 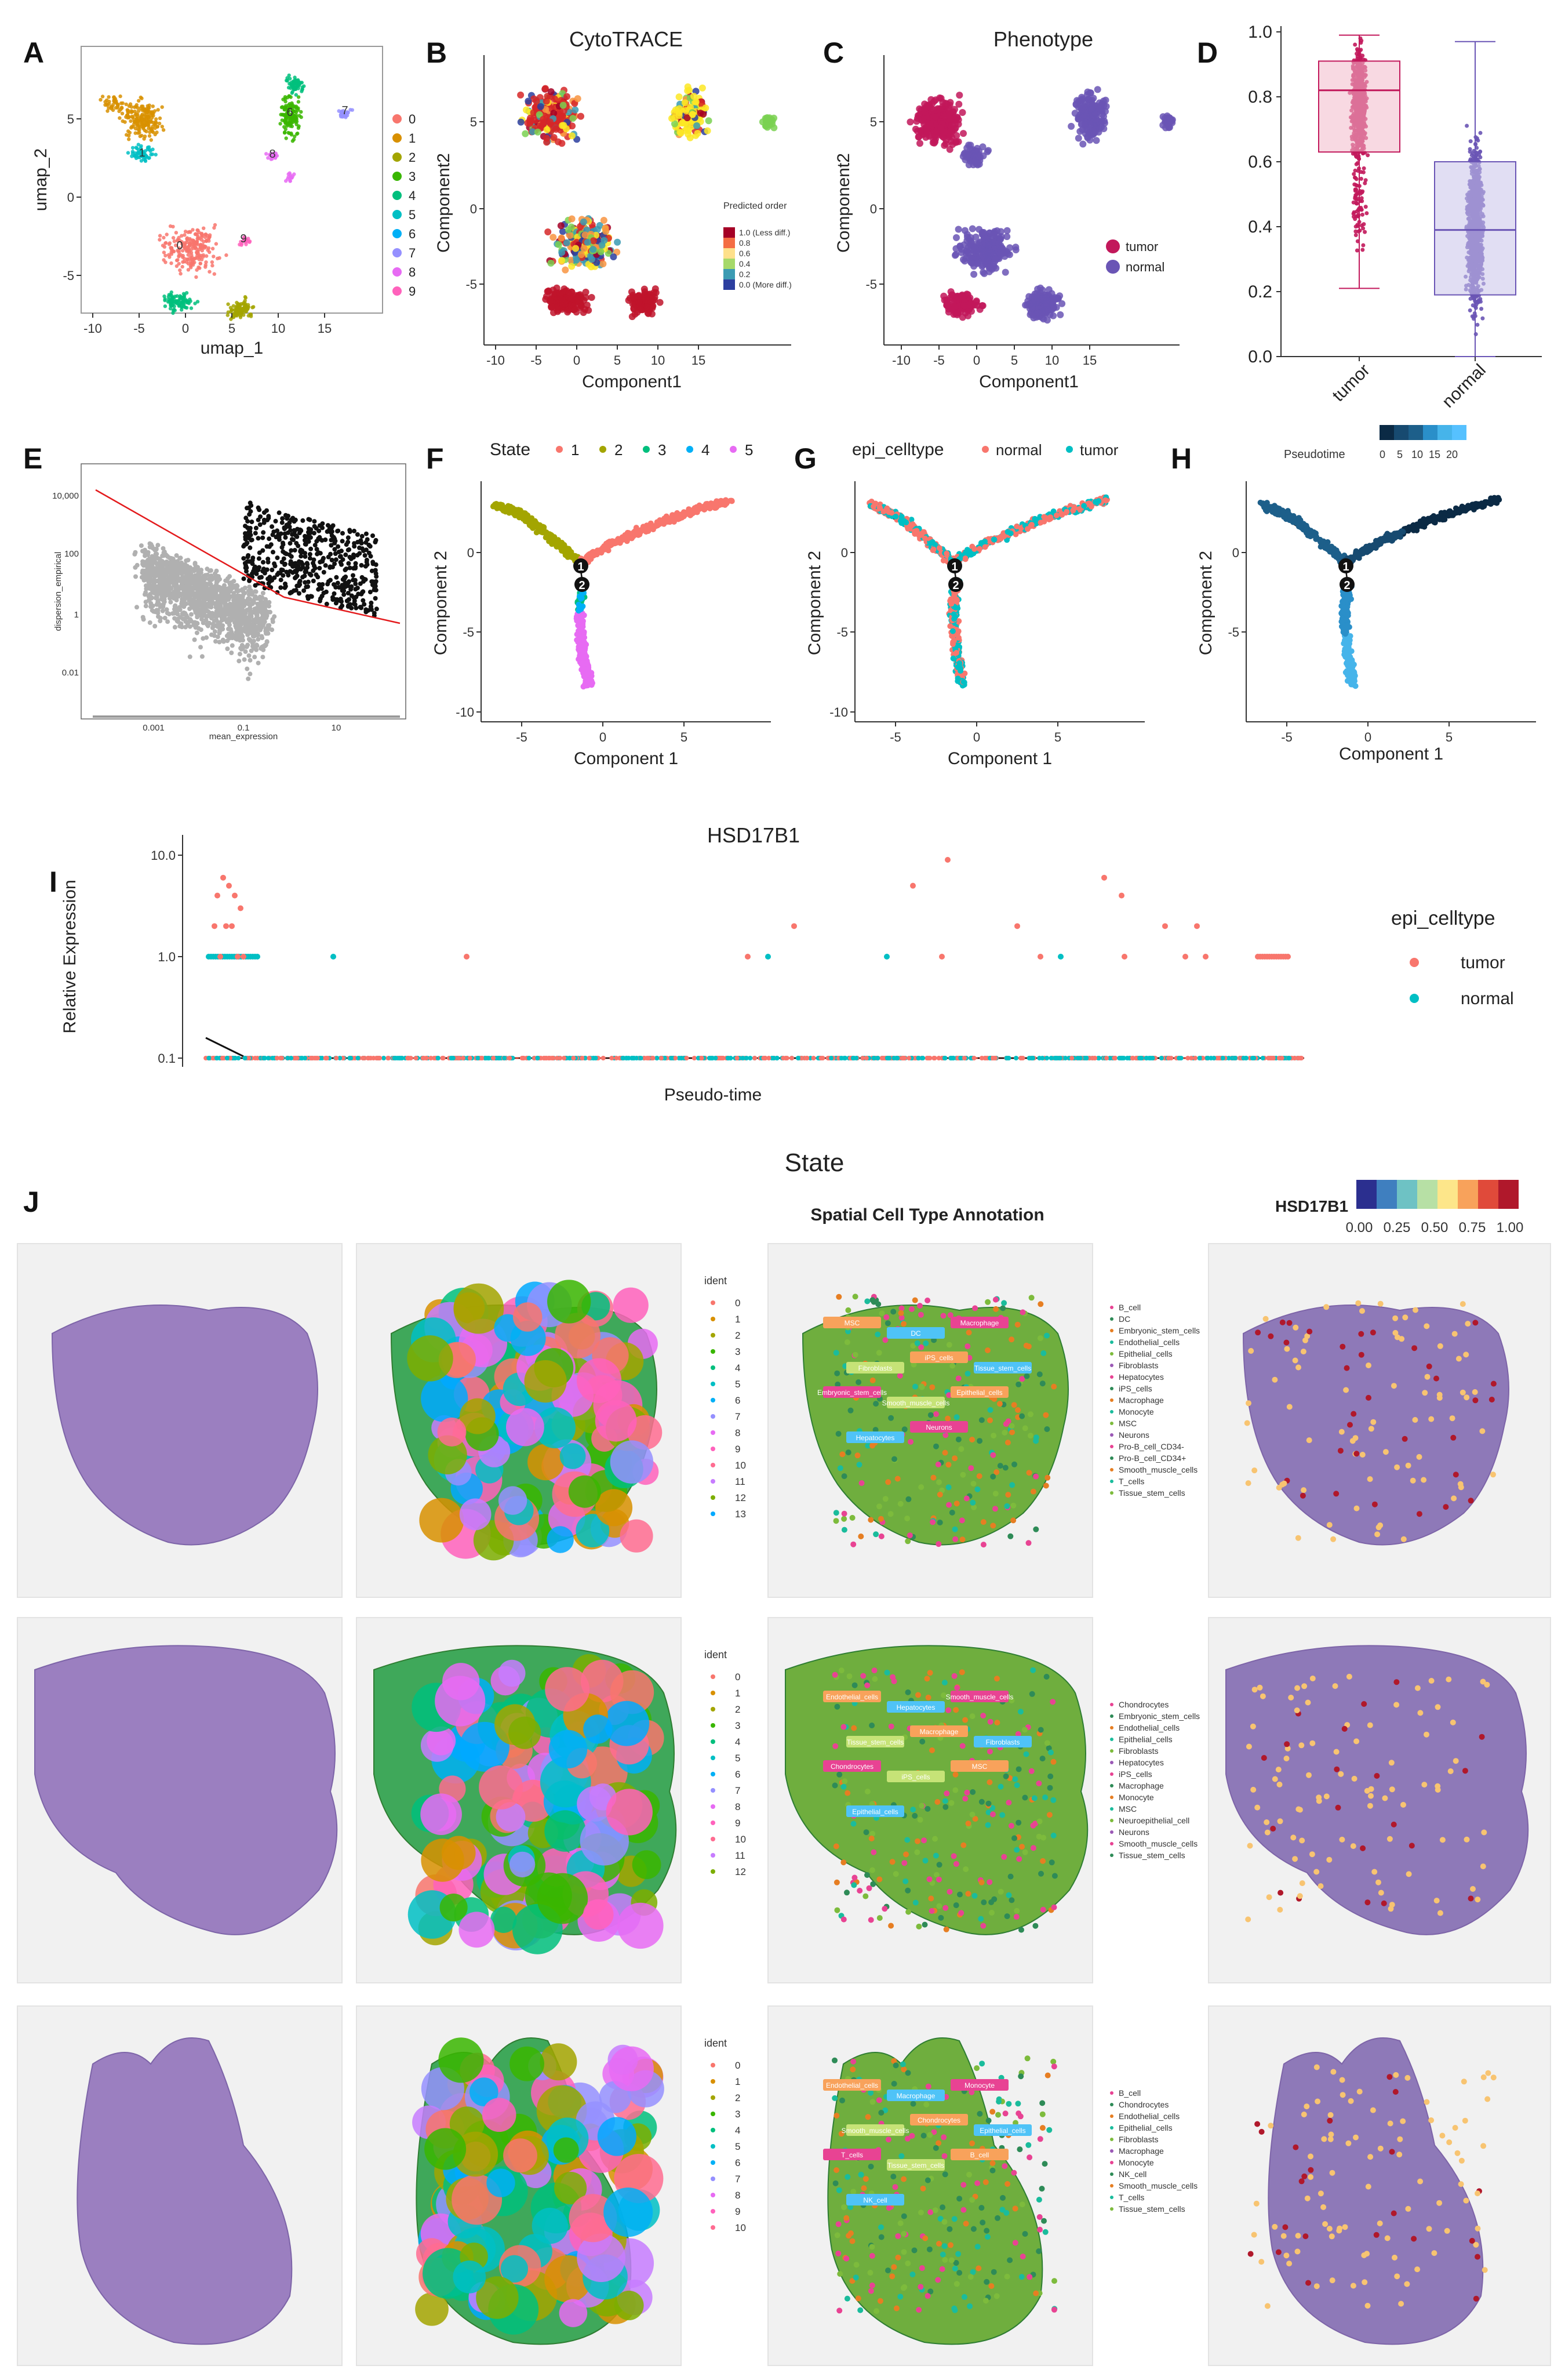 What do you see at coordinates (1207, 53) in the screenshot?
I see `panel-label-d: D` at bounding box center [1207, 53].